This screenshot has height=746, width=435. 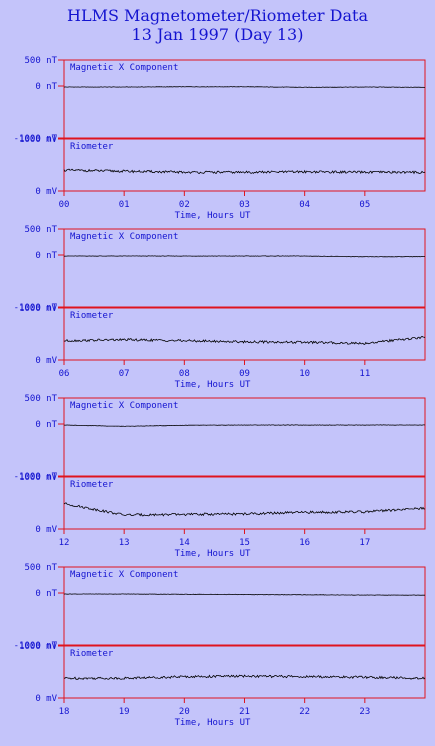 I want to click on x-tick-label: 17, so click(x=364, y=543).